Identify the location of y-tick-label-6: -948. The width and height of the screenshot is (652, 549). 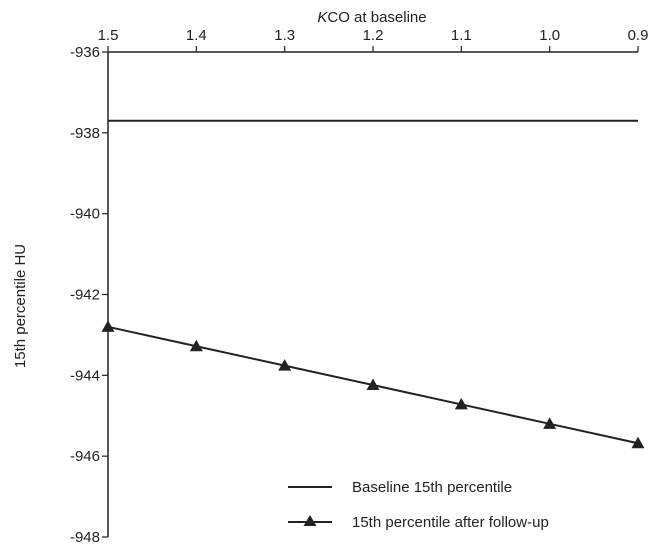
(85, 537).